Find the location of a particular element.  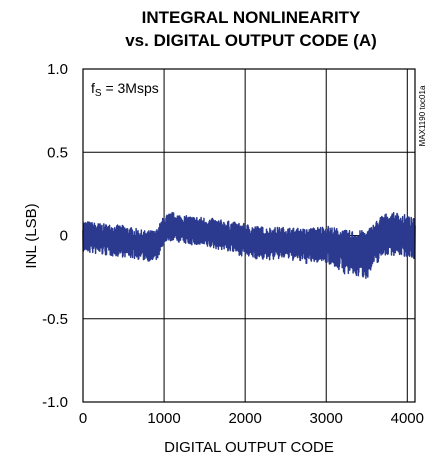

sample-rate-annotation: fS = 3Msps is located at coordinates (125, 89).